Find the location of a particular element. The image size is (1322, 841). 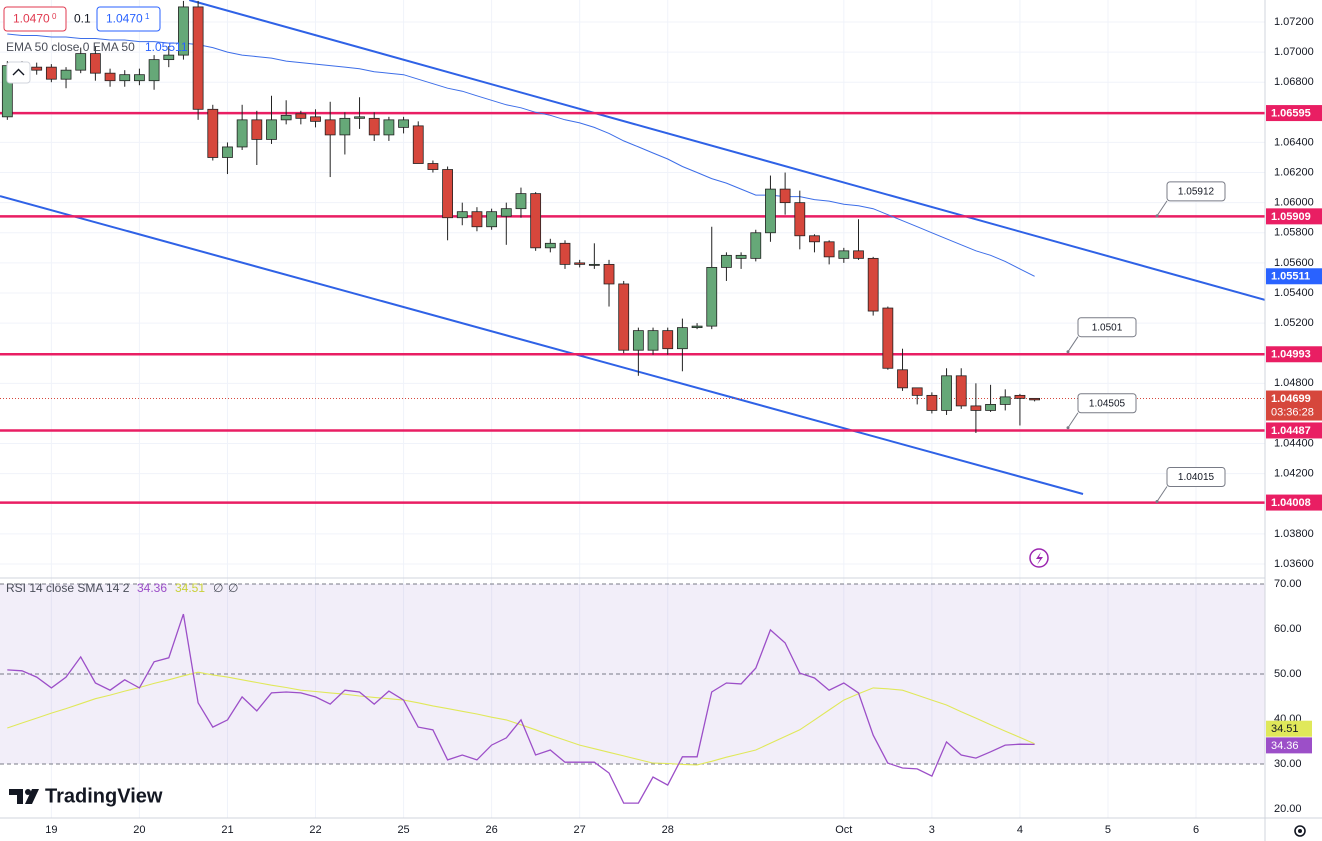

callout-label: 1.05912 is located at coordinates (1196, 192).